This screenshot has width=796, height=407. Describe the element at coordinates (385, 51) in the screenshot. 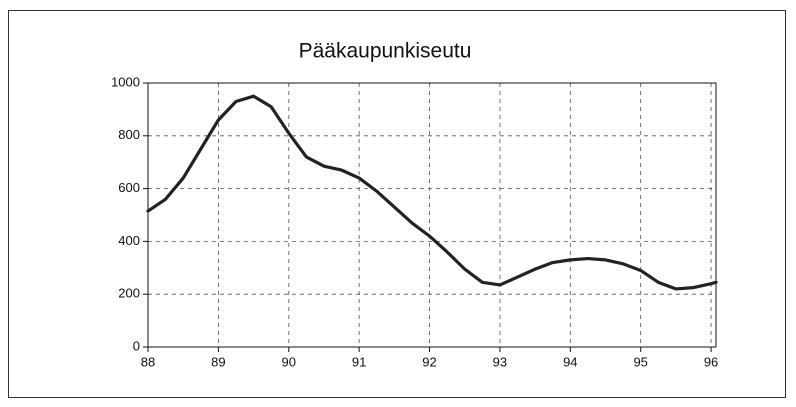

I see `chart-title: Pääkaupunkiseutu` at that location.